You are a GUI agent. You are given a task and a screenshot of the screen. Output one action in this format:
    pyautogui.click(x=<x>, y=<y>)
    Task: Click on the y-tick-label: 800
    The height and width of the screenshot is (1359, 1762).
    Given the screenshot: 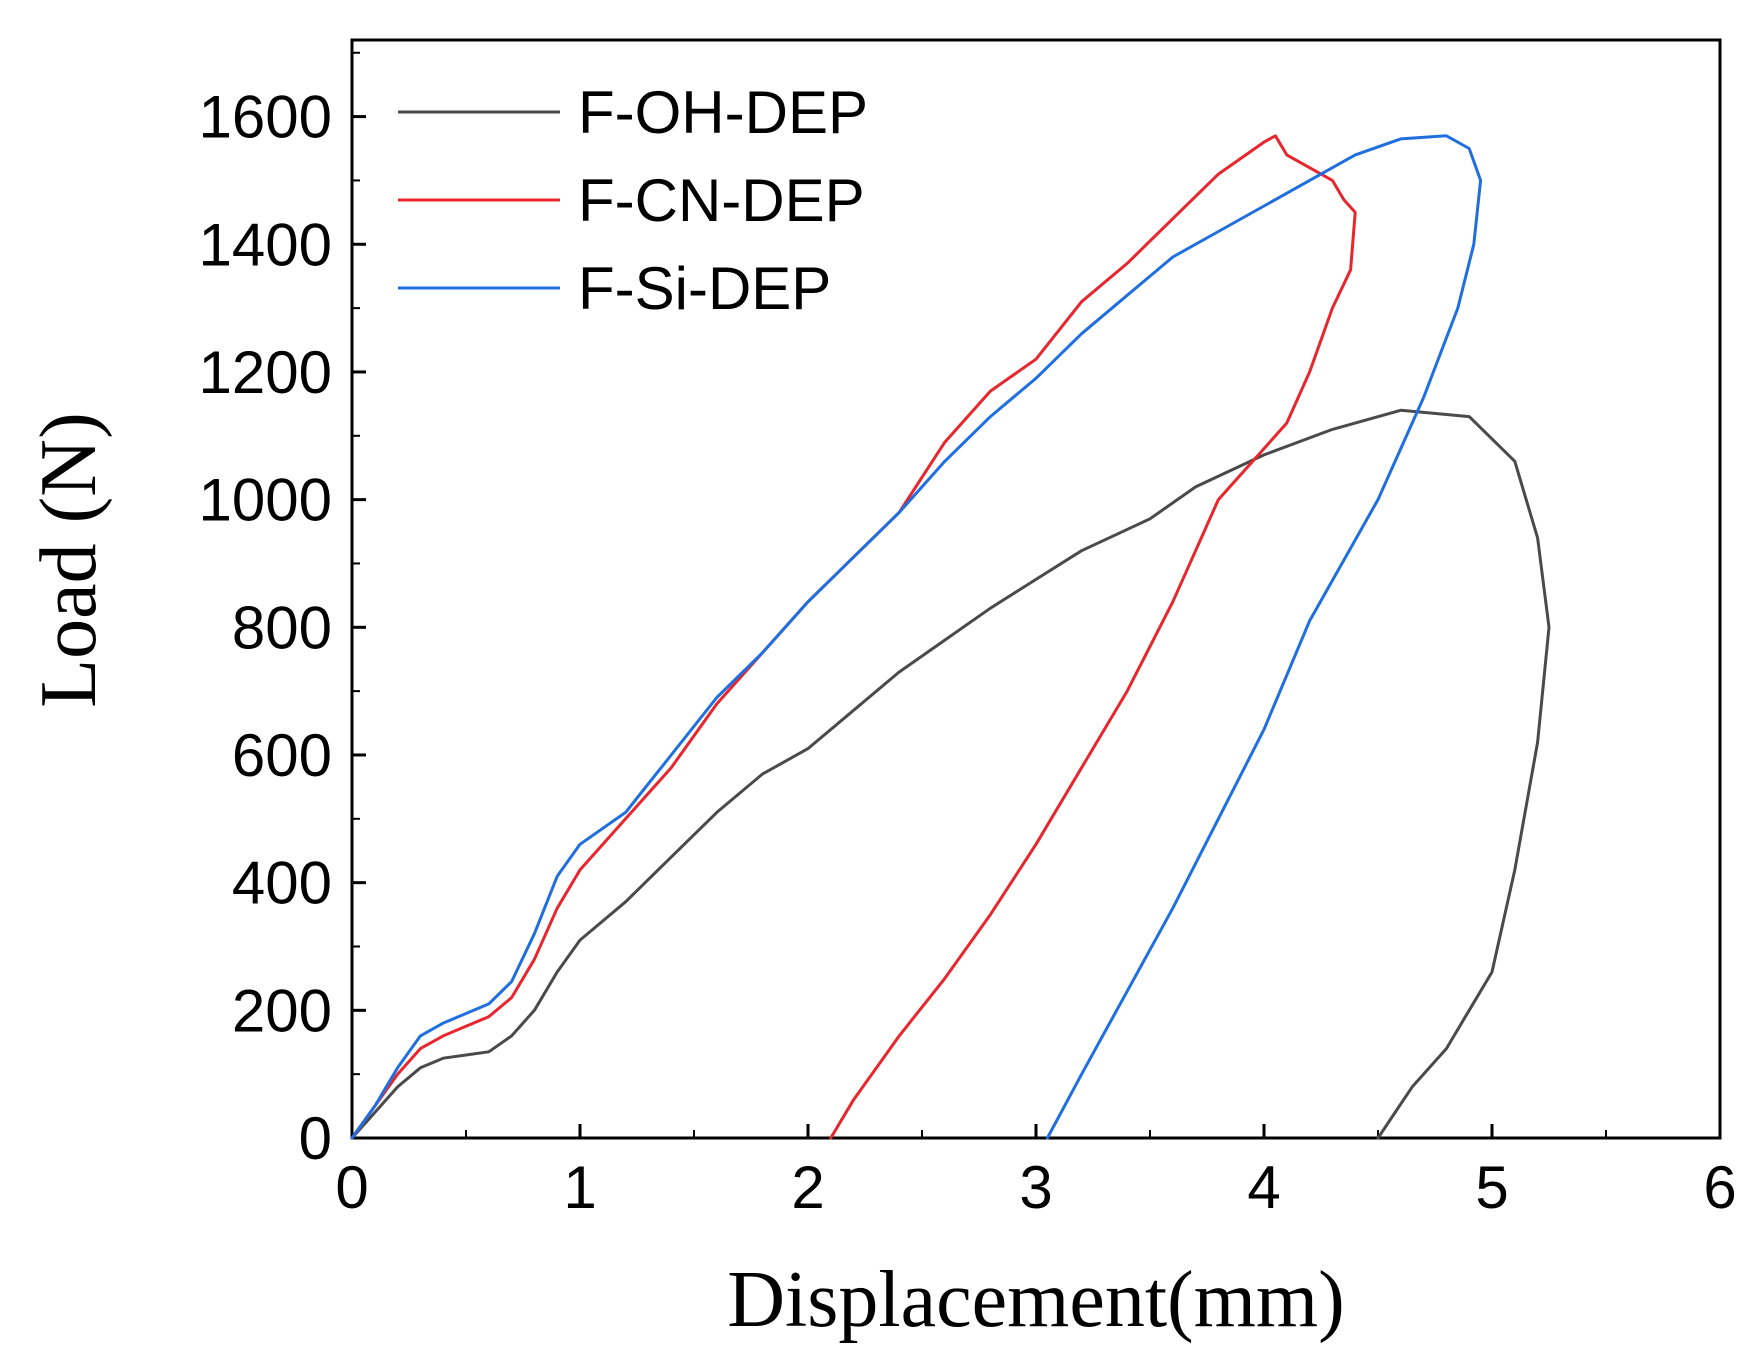 What is the action you would take?
    pyautogui.click(x=282, y=627)
    